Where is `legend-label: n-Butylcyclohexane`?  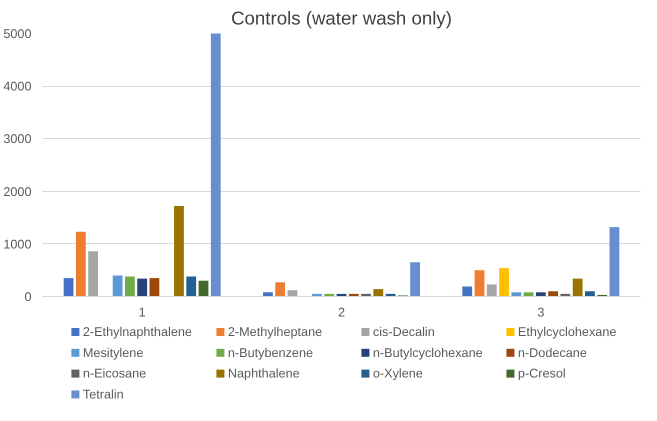
legend-label: n-Butylcyclohexane is located at coordinates (427, 353).